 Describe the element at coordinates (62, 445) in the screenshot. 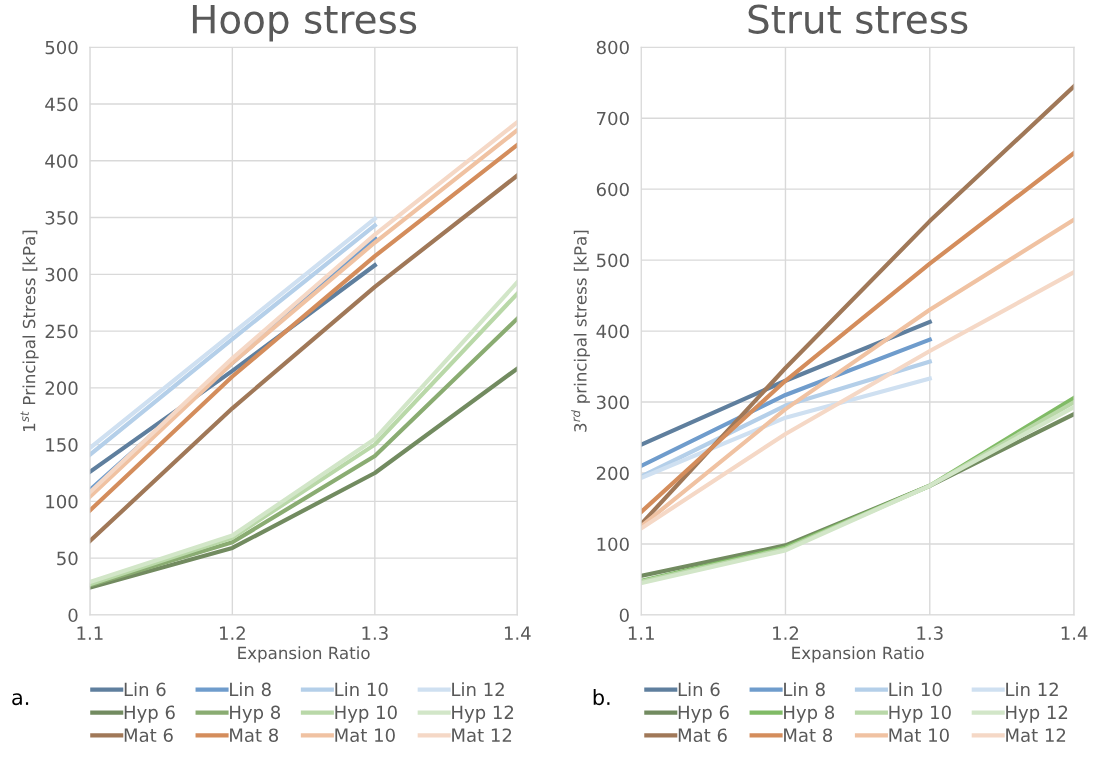

I see `y-tick-label: 150` at that location.